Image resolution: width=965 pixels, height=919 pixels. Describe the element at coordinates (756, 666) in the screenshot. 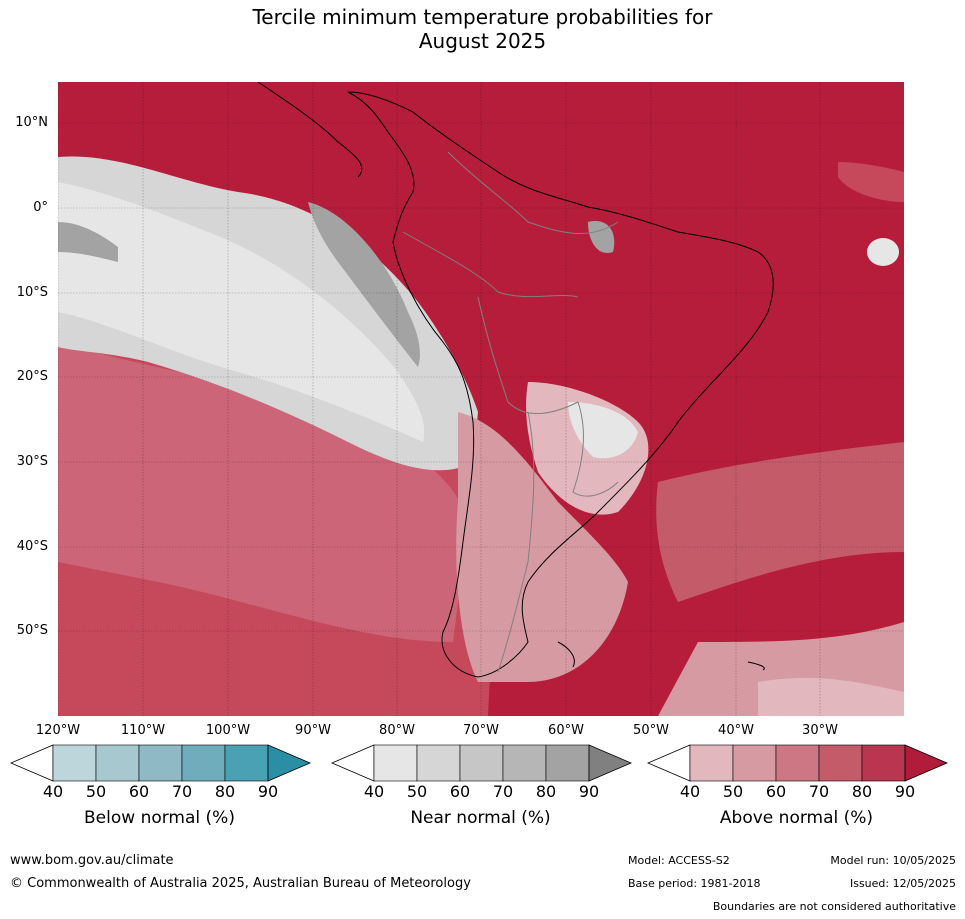

I see `south-georgia` at that location.